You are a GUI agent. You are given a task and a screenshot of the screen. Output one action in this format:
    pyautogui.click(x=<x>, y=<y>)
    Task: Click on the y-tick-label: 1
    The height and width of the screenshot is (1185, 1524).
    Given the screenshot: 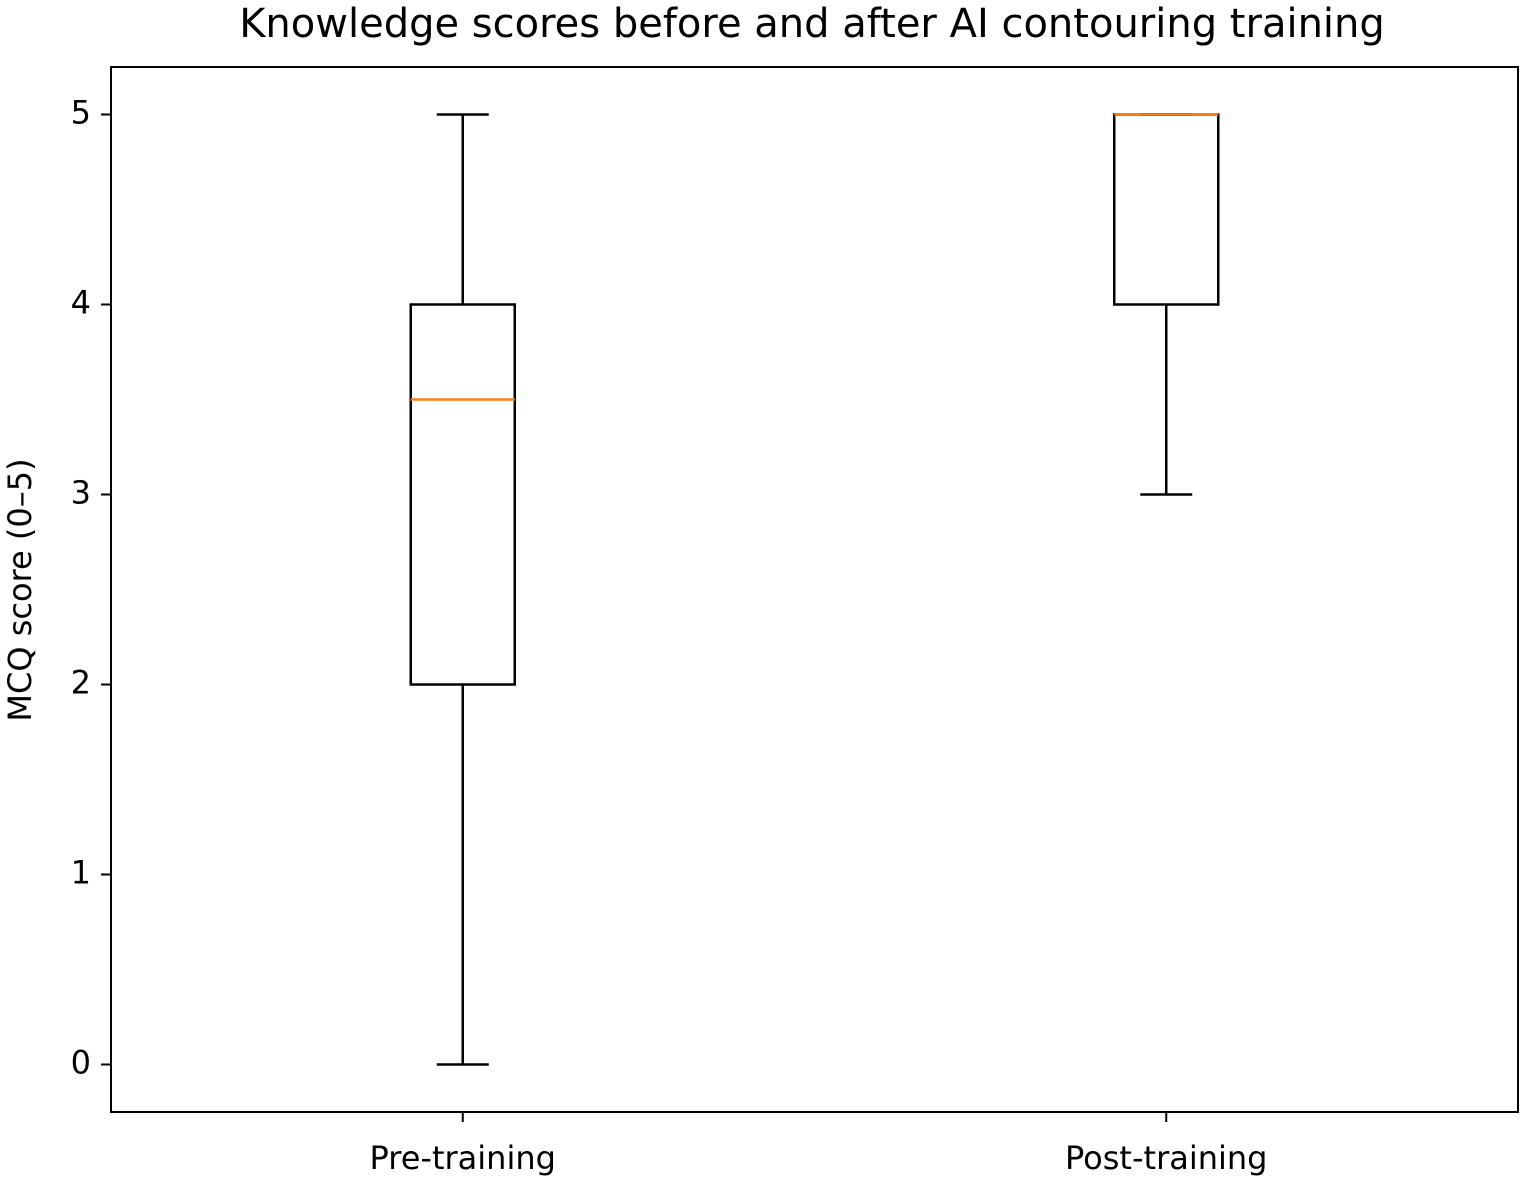 What is the action you would take?
    pyautogui.click(x=81, y=873)
    